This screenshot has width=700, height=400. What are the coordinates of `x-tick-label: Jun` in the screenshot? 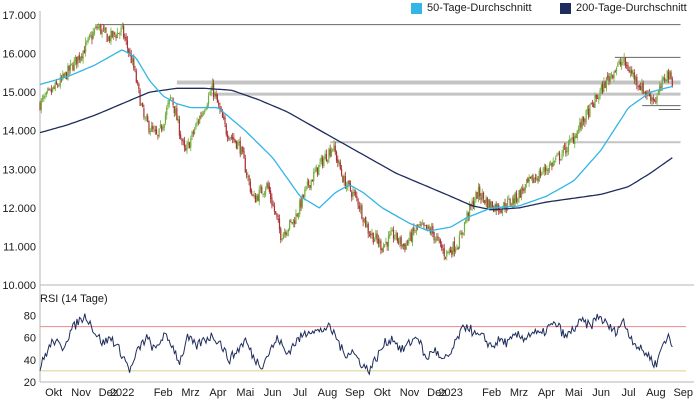 It's located at (601, 393).